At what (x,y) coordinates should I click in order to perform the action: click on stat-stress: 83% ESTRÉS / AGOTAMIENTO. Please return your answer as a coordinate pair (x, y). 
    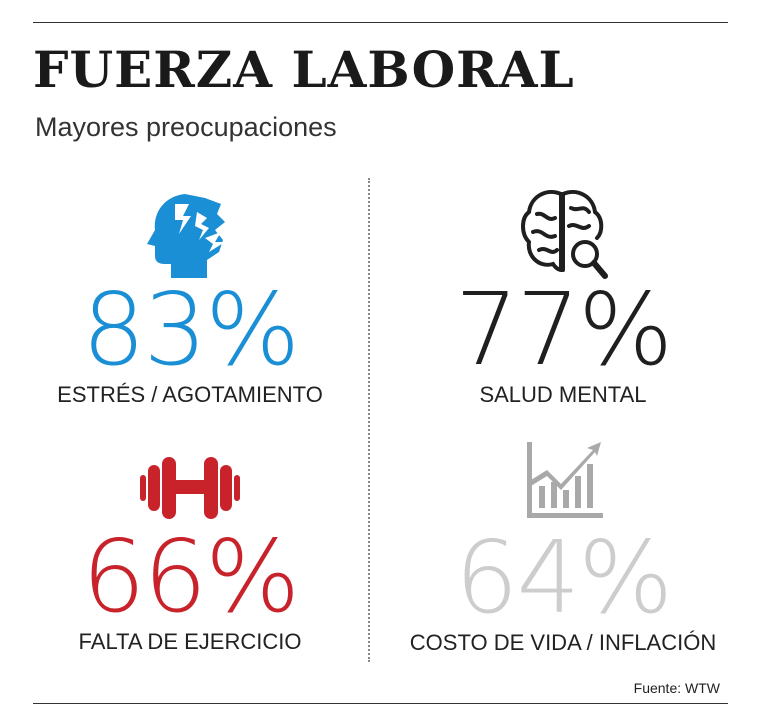
    Looking at the image, I should click on (190, 299).